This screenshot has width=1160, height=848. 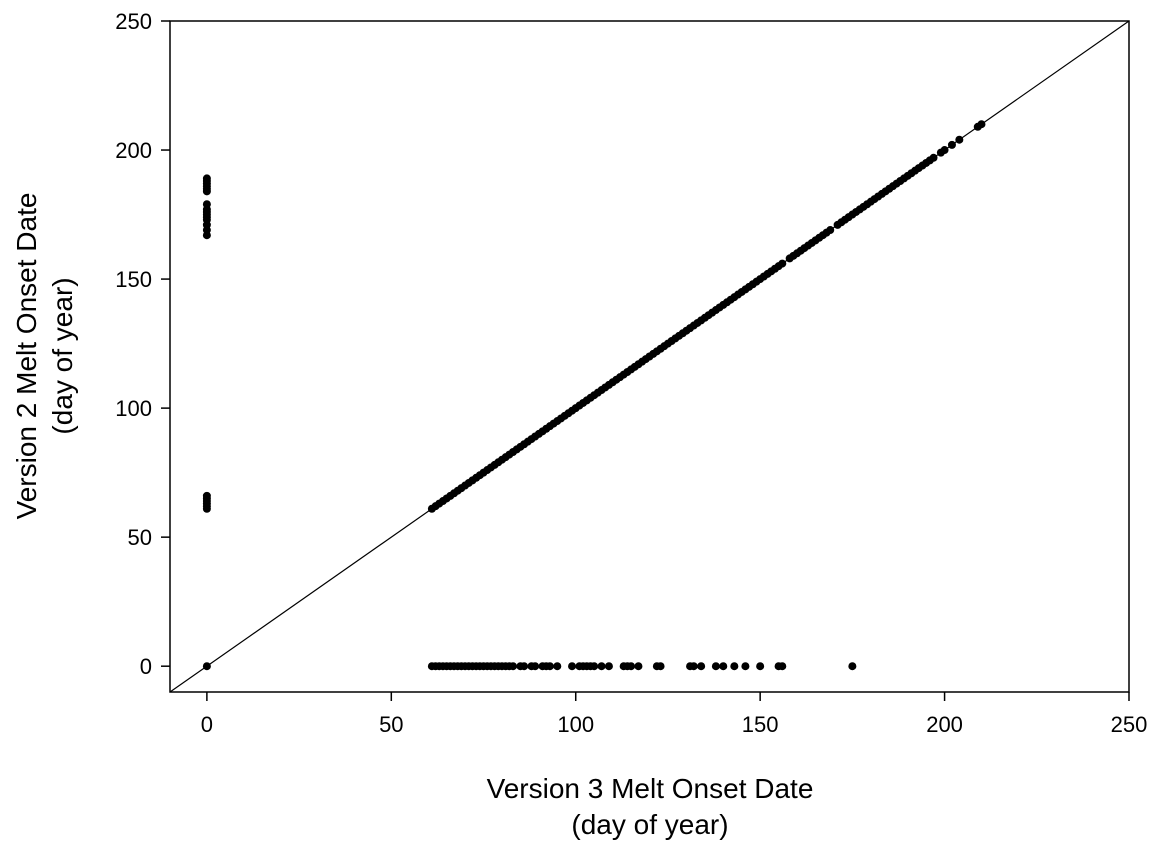 What do you see at coordinates (944, 724) in the screenshot?
I see `x-tick-label: 200` at bounding box center [944, 724].